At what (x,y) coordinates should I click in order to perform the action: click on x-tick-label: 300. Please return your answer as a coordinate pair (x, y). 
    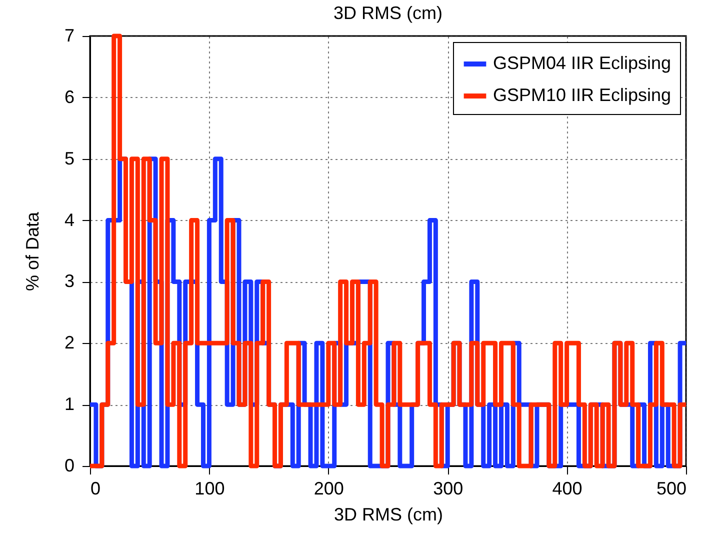
    Looking at the image, I should click on (448, 488).